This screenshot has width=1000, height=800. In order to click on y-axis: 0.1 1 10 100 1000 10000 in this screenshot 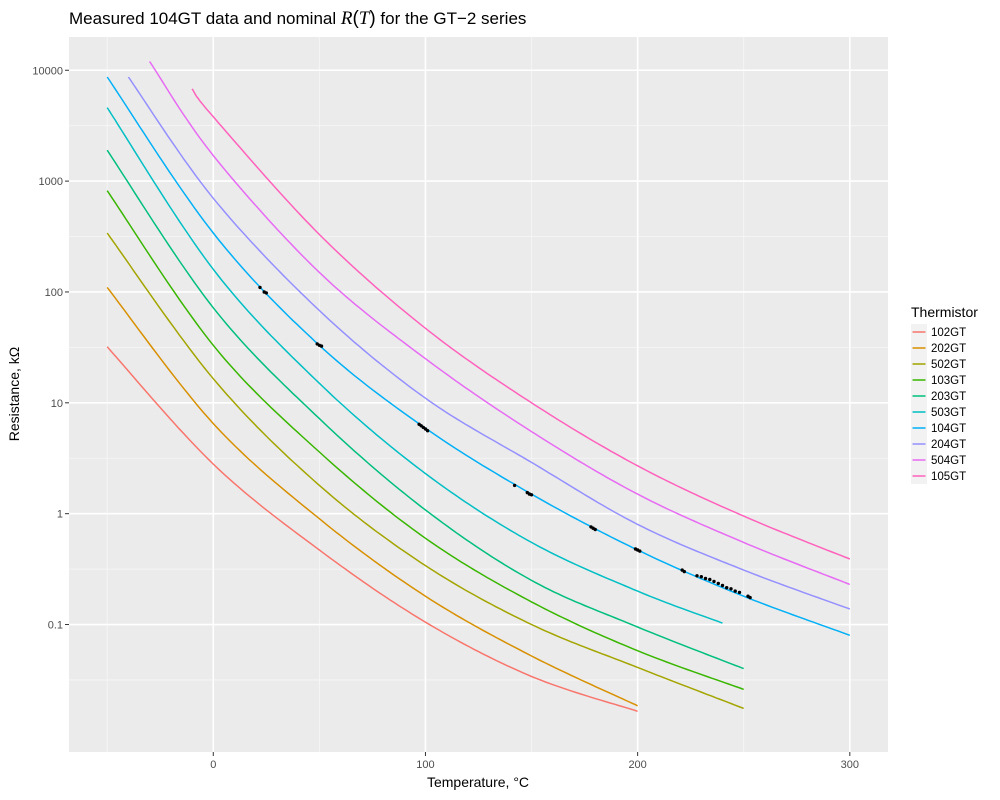, I will do `click(50, 348)`.